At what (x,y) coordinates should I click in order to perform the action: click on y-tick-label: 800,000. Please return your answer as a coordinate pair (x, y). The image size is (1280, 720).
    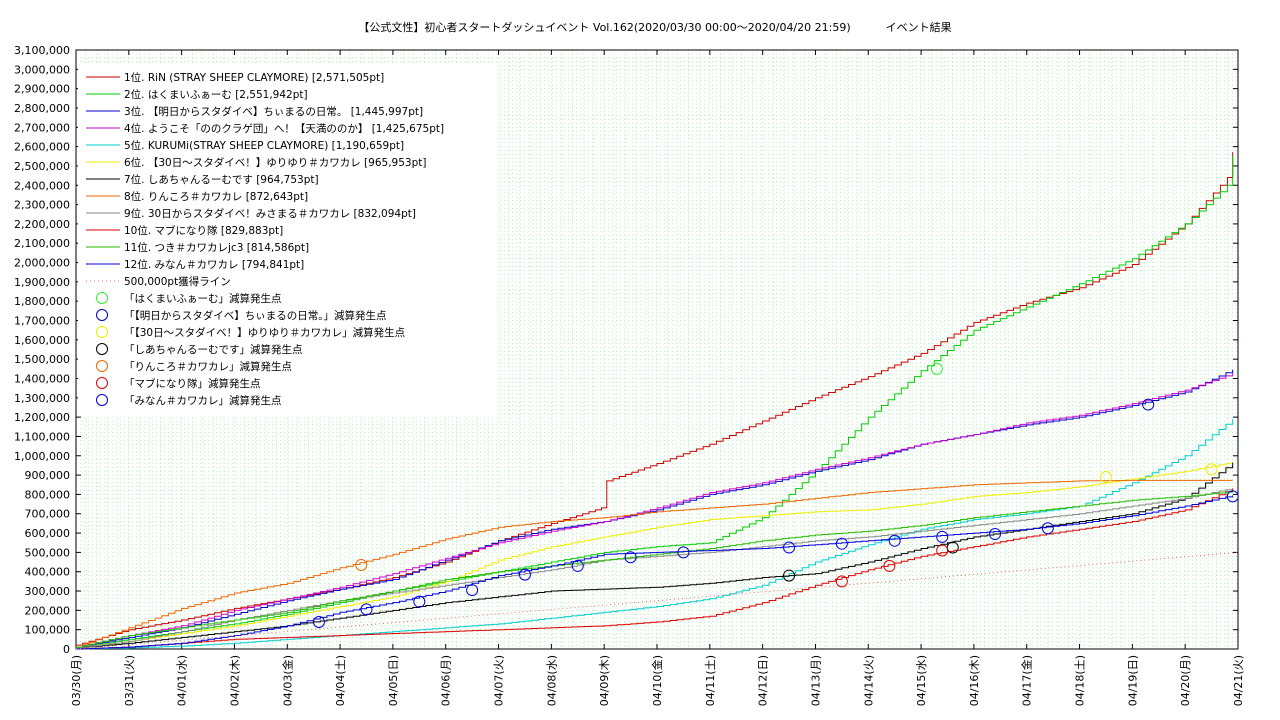
    Looking at the image, I should click on (48, 494).